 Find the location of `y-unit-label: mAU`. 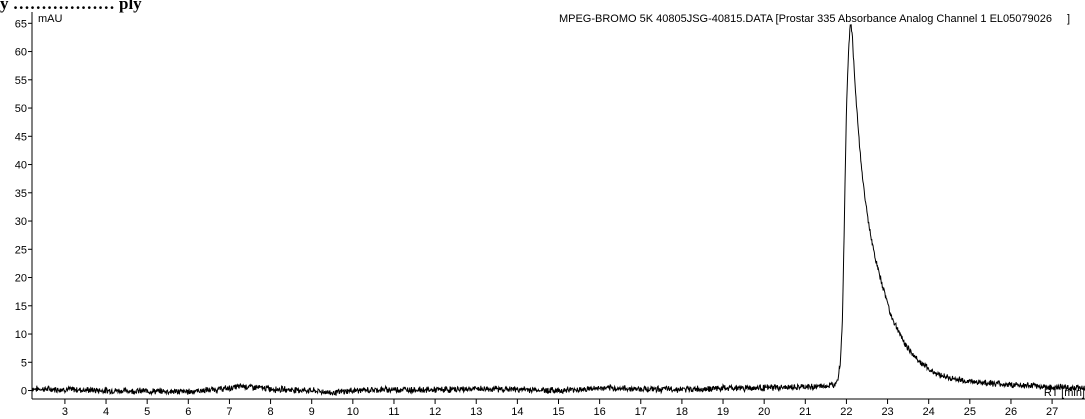

y-unit-label: mAU is located at coordinates (50, 19).